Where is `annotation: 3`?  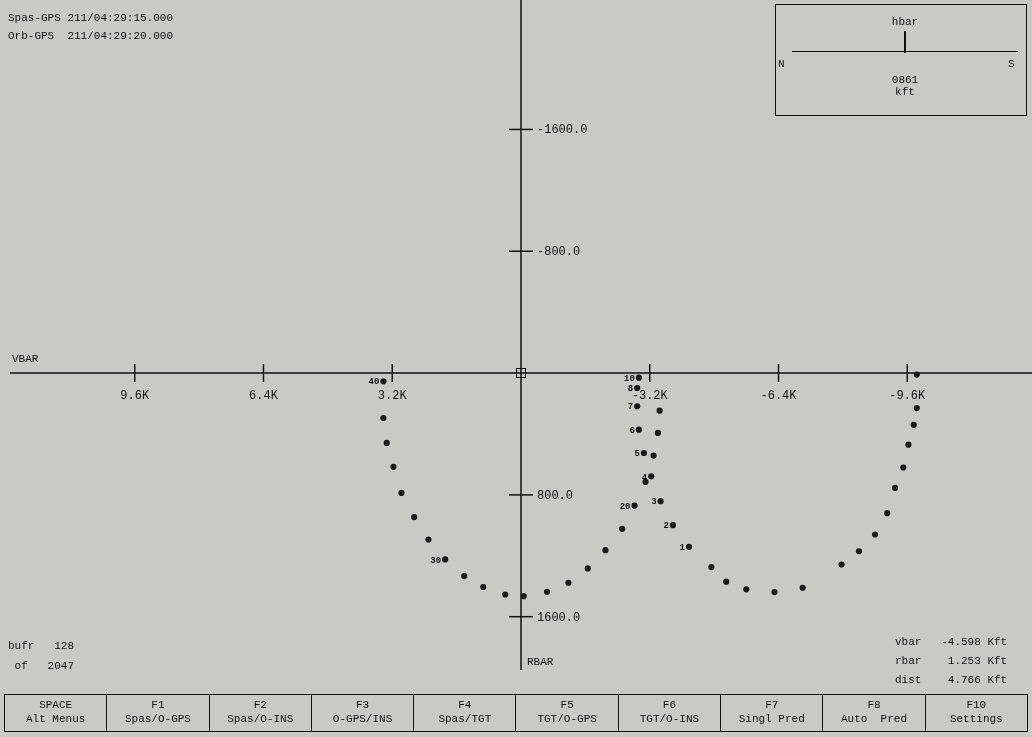 annotation: 3 is located at coordinates (654, 502).